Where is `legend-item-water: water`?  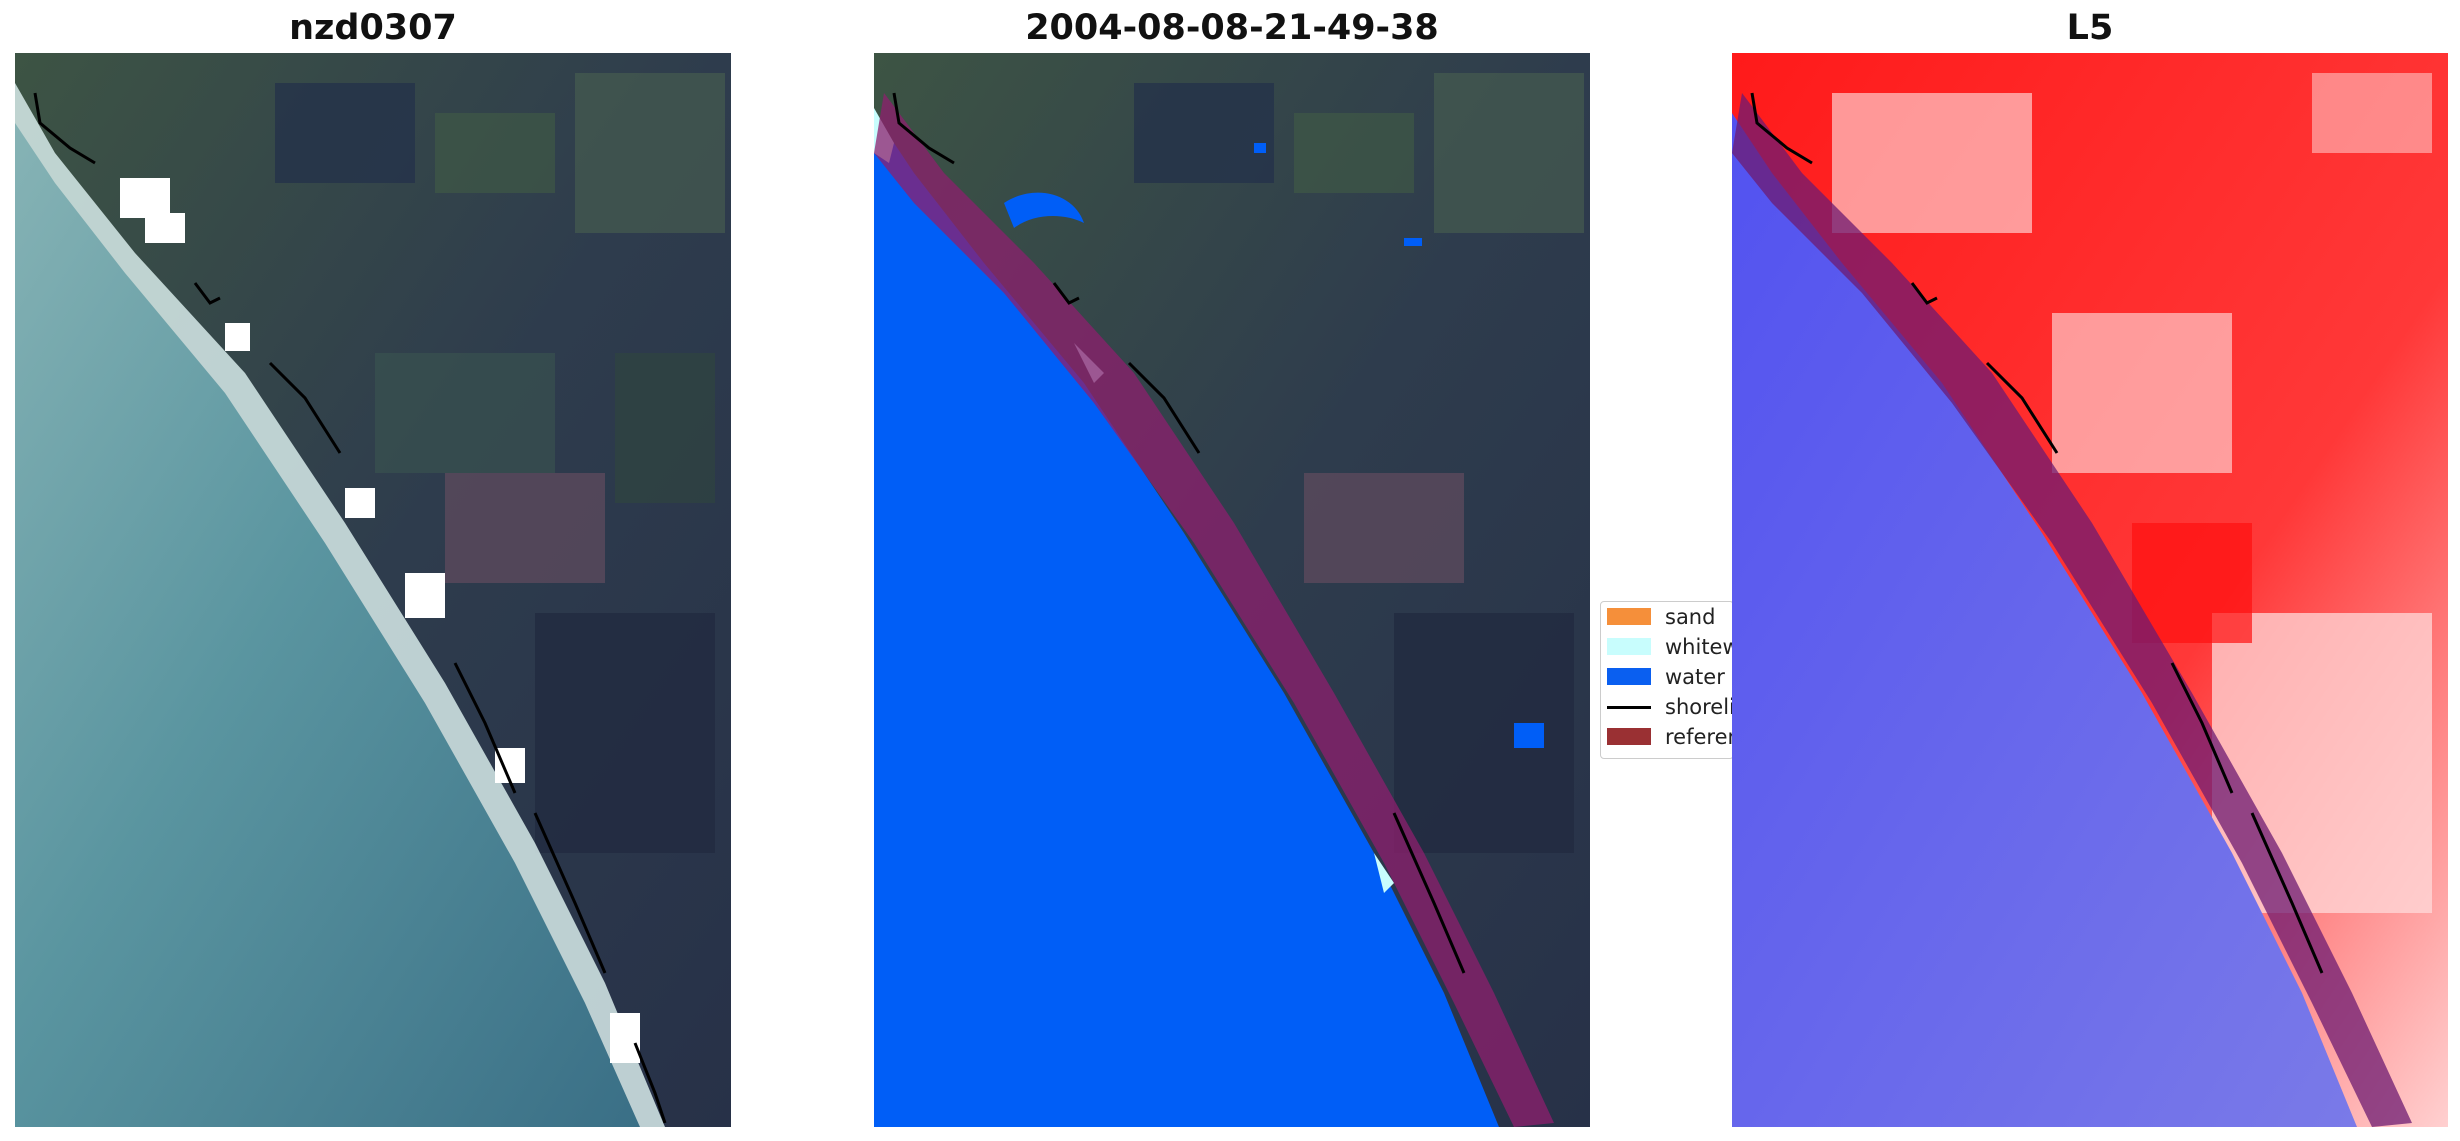 legend-item-water: water is located at coordinates (1667, 677).